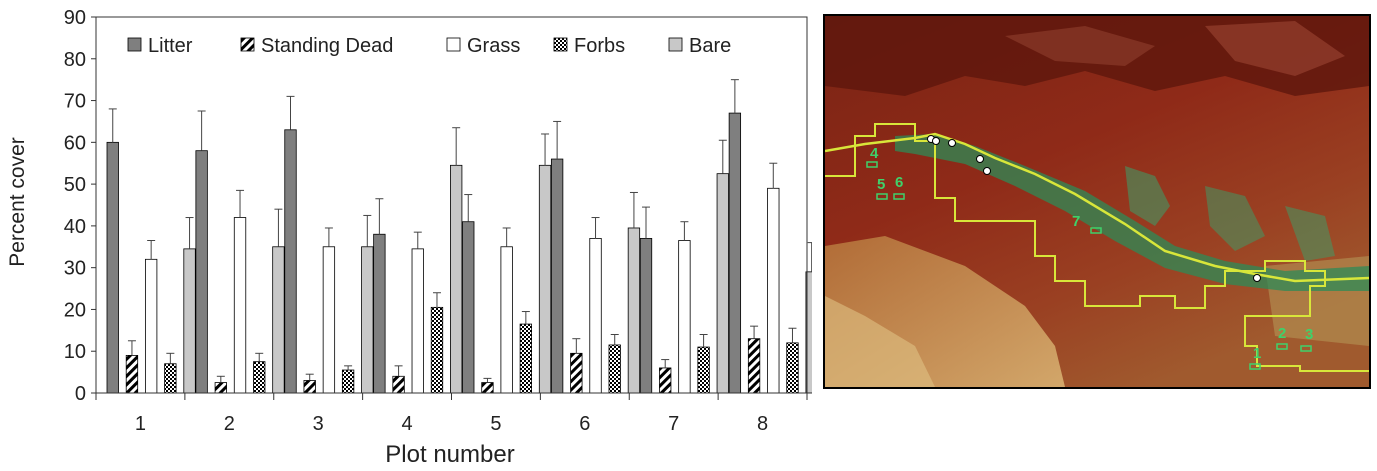  I want to click on map-plot-label: 3, so click(1309, 334).